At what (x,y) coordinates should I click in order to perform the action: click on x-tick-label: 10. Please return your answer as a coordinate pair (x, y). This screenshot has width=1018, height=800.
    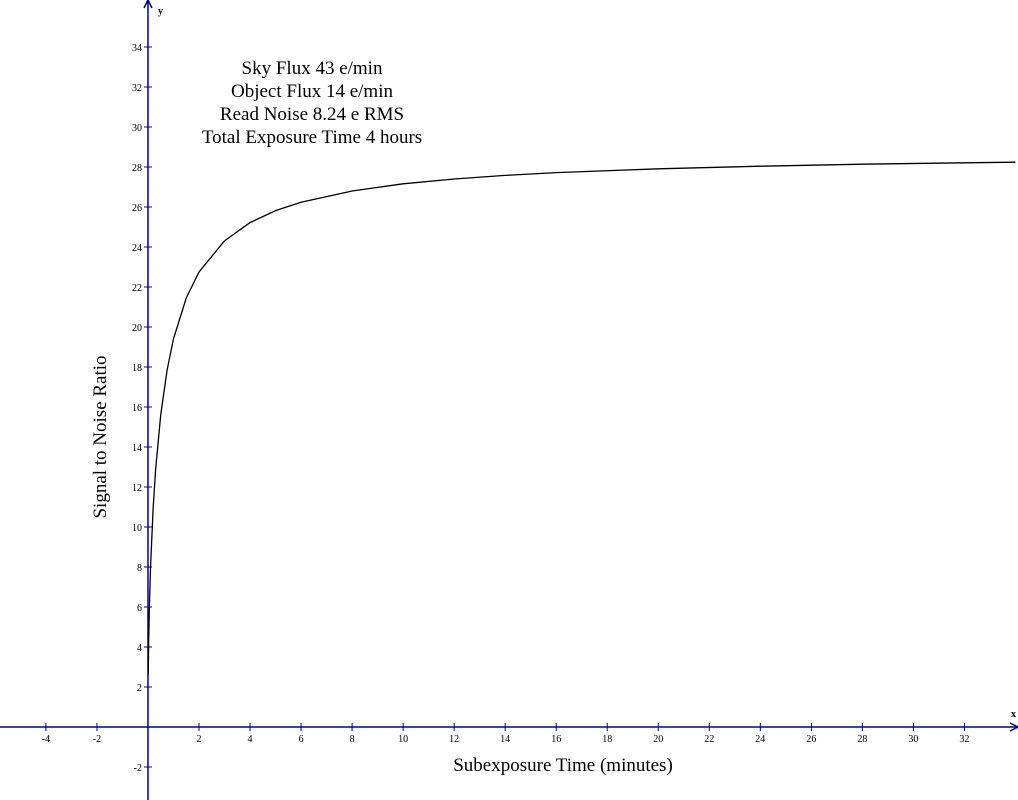
    Looking at the image, I should click on (403, 739).